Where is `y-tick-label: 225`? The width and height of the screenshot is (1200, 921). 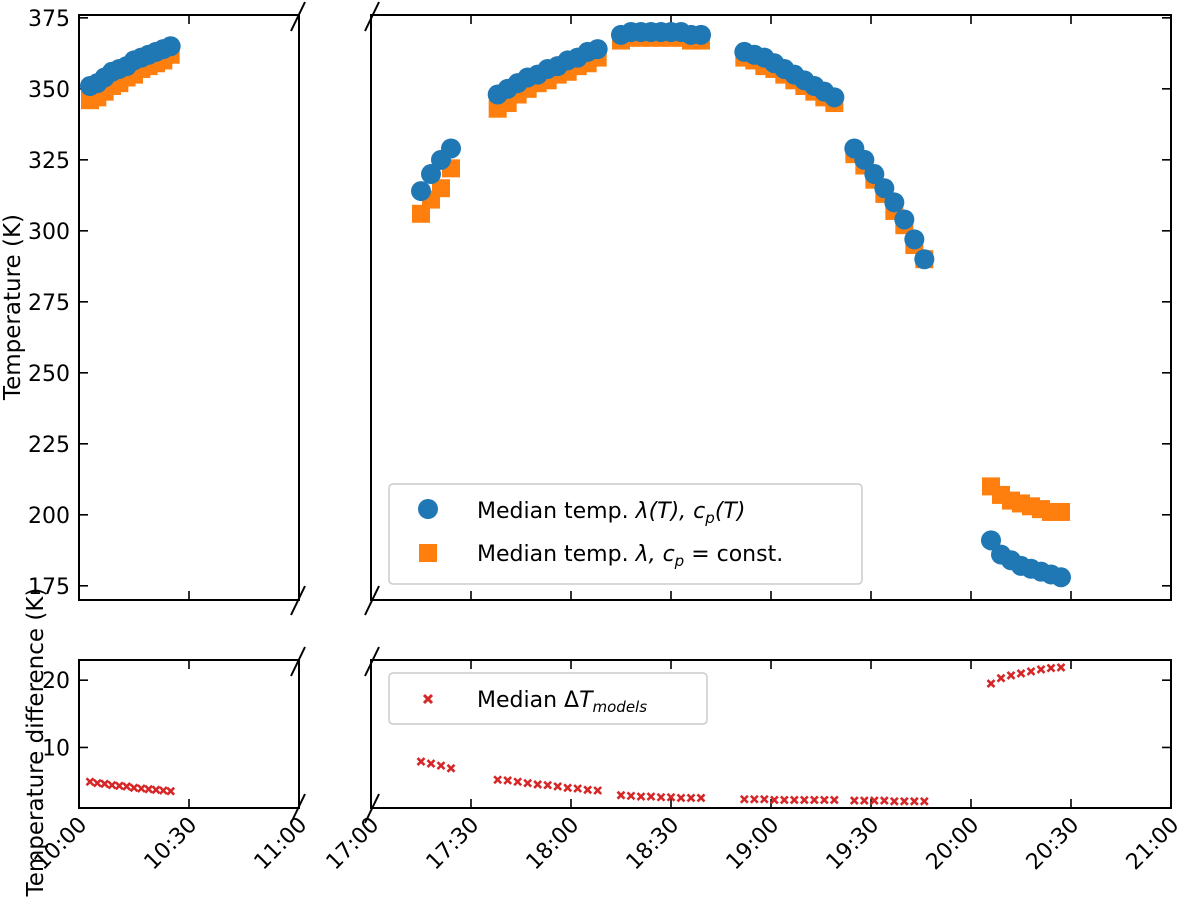
y-tick-label: 225 is located at coordinates (49, 445).